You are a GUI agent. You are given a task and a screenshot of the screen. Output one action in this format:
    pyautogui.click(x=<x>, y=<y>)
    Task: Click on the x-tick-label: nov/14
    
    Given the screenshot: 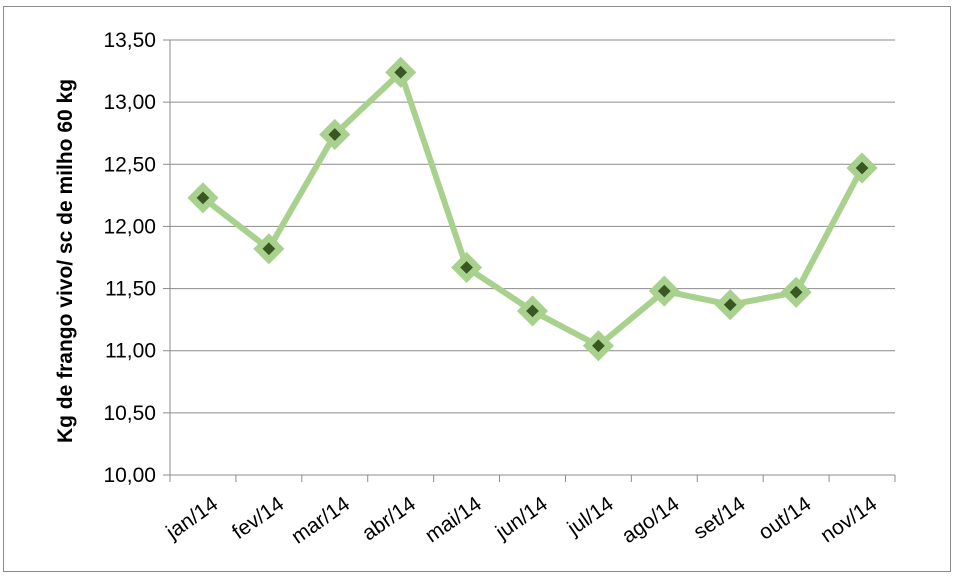 What is the action you would take?
    pyautogui.click(x=848, y=519)
    